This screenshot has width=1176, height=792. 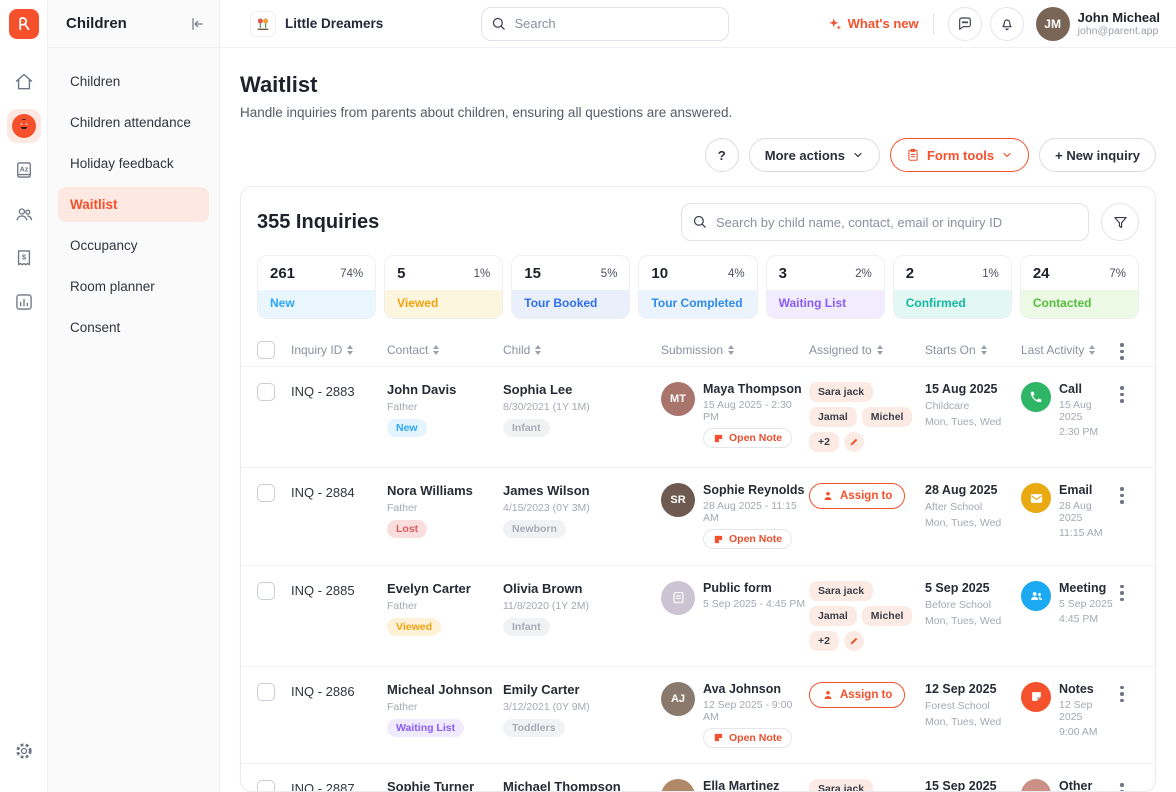 What do you see at coordinates (1079, 287) in the screenshot?
I see `status-card-contacted: 24 7% Contacted` at bounding box center [1079, 287].